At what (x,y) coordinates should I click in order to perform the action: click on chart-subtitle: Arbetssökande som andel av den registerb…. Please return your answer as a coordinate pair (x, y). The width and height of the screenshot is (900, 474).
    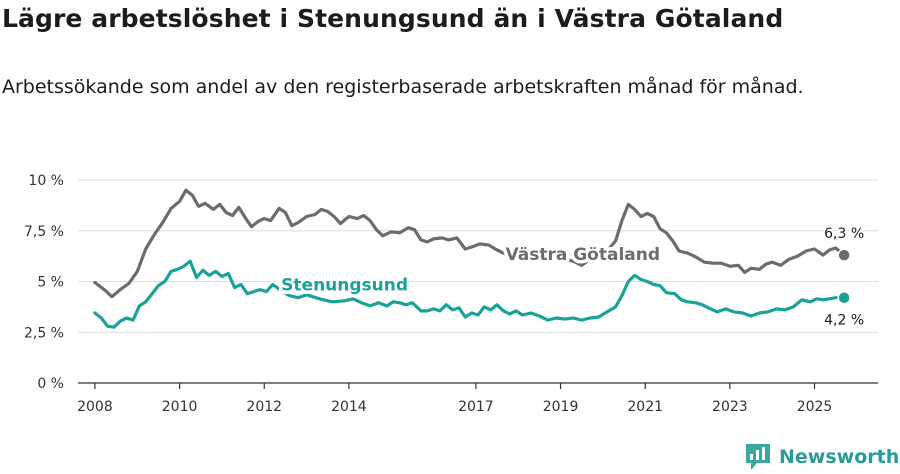
    Looking at the image, I should click on (403, 87).